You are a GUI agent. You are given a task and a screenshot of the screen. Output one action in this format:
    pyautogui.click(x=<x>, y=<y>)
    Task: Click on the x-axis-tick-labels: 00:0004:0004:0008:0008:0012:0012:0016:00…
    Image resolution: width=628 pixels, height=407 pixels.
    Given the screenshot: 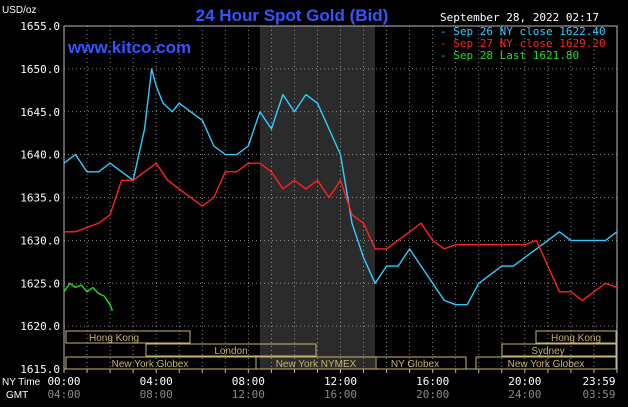 What is the action you would take?
    pyautogui.click(x=331, y=388)
    